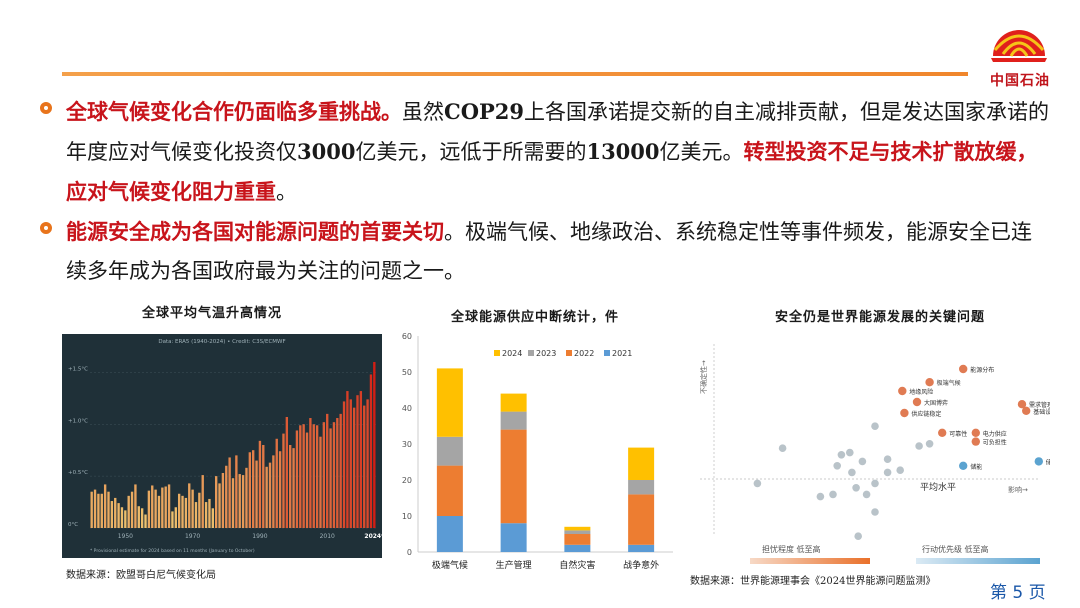  I want to click on supply-ytick-label: 60, so click(407, 336).